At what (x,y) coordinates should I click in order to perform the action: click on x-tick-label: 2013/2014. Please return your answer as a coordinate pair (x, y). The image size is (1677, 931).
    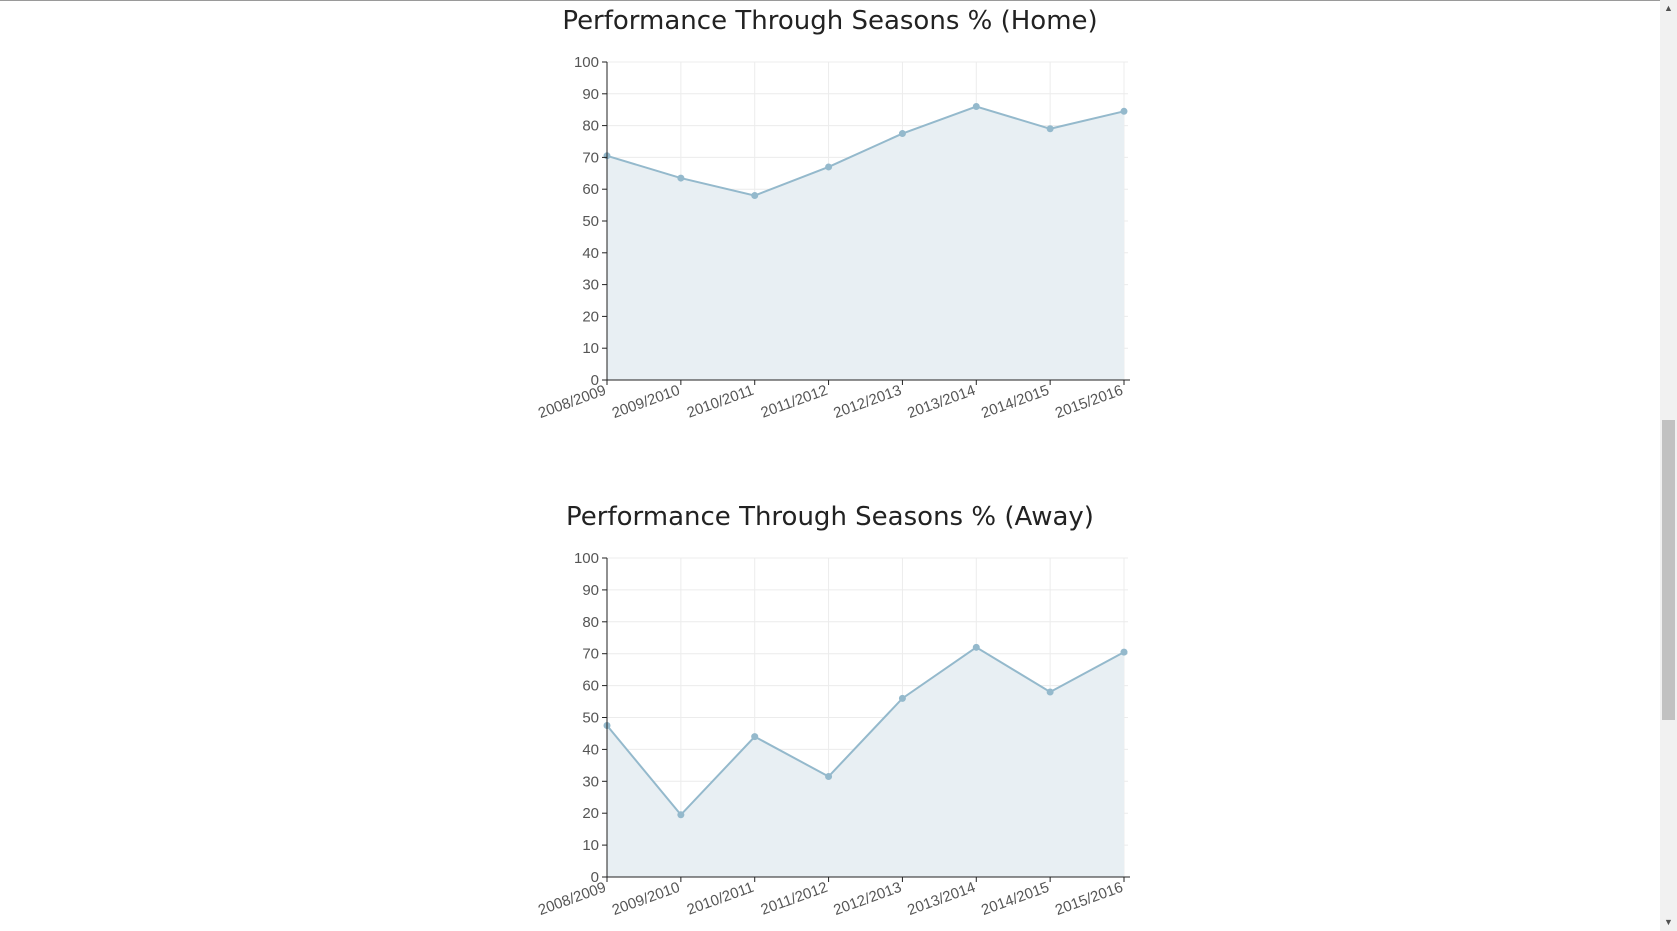
    Looking at the image, I should click on (941, 899).